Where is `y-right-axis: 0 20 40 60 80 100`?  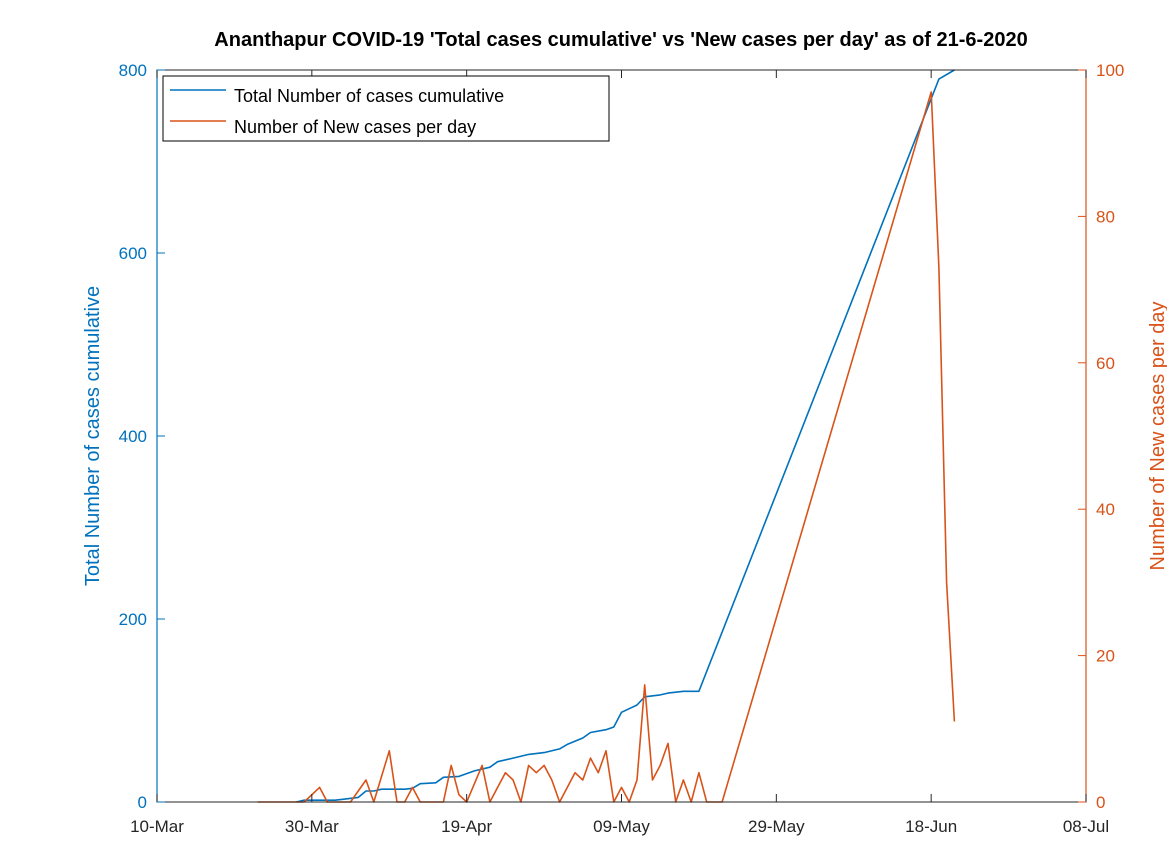
y-right-axis: 0 20 40 60 80 100 is located at coordinates (1101, 436).